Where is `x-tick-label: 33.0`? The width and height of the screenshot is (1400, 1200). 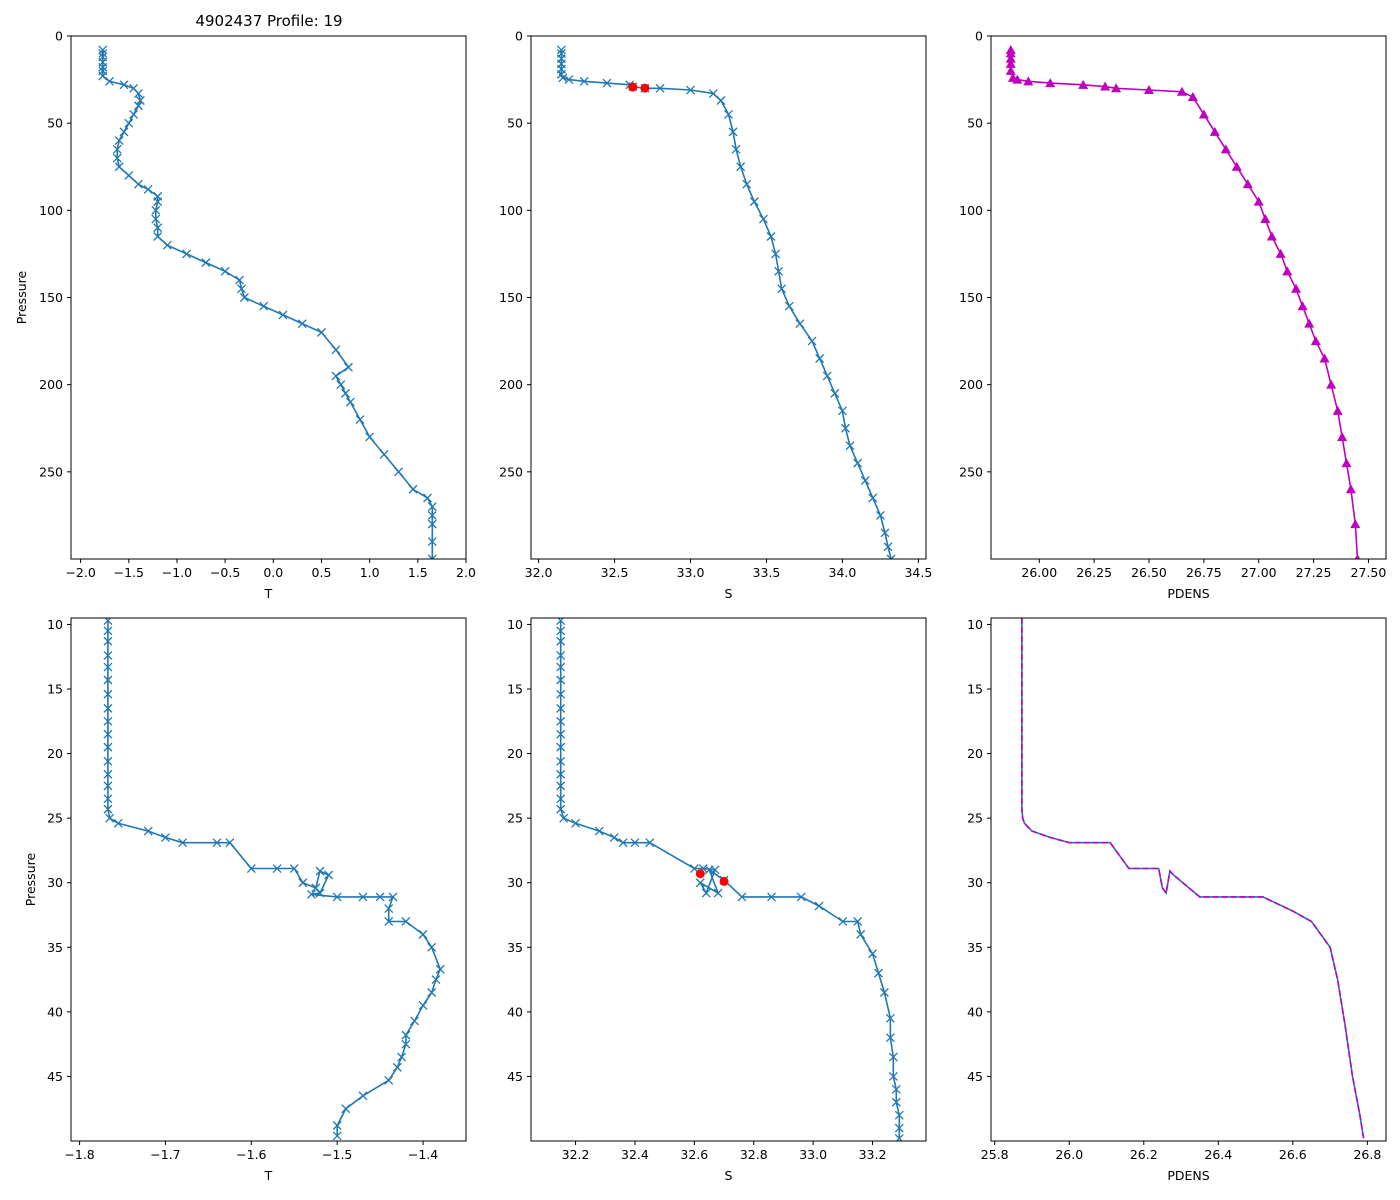 x-tick-label: 33.0 is located at coordinates (691, 572).